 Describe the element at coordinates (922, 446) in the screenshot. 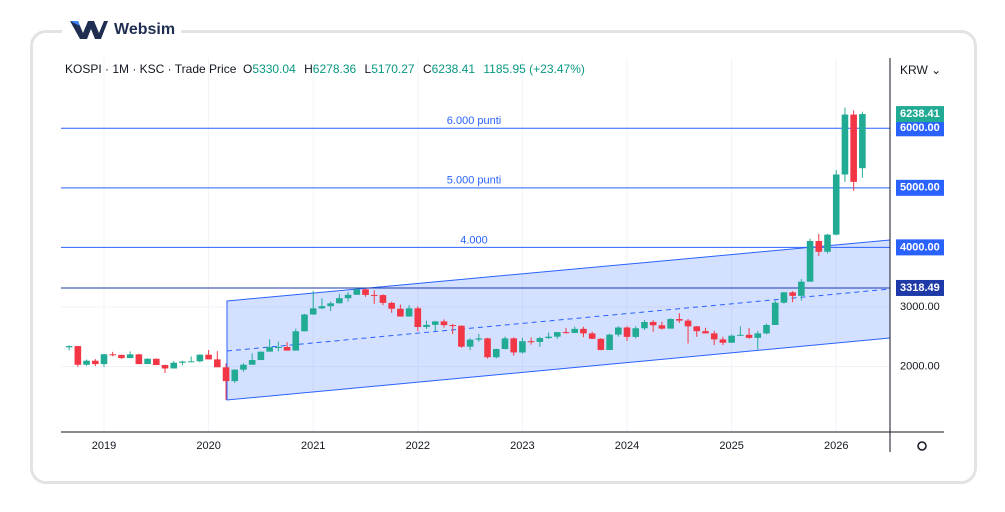

I see `settings-icon` at that location.